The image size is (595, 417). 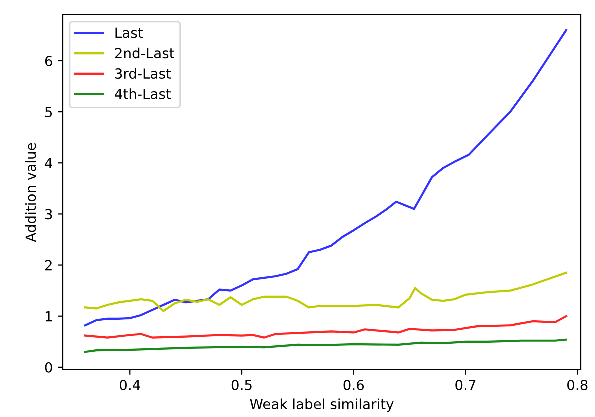 What do you see at coordinates (49, 214) in the screenshot?
I see `y-tick-label: 3` at bounding box center [49, 214].